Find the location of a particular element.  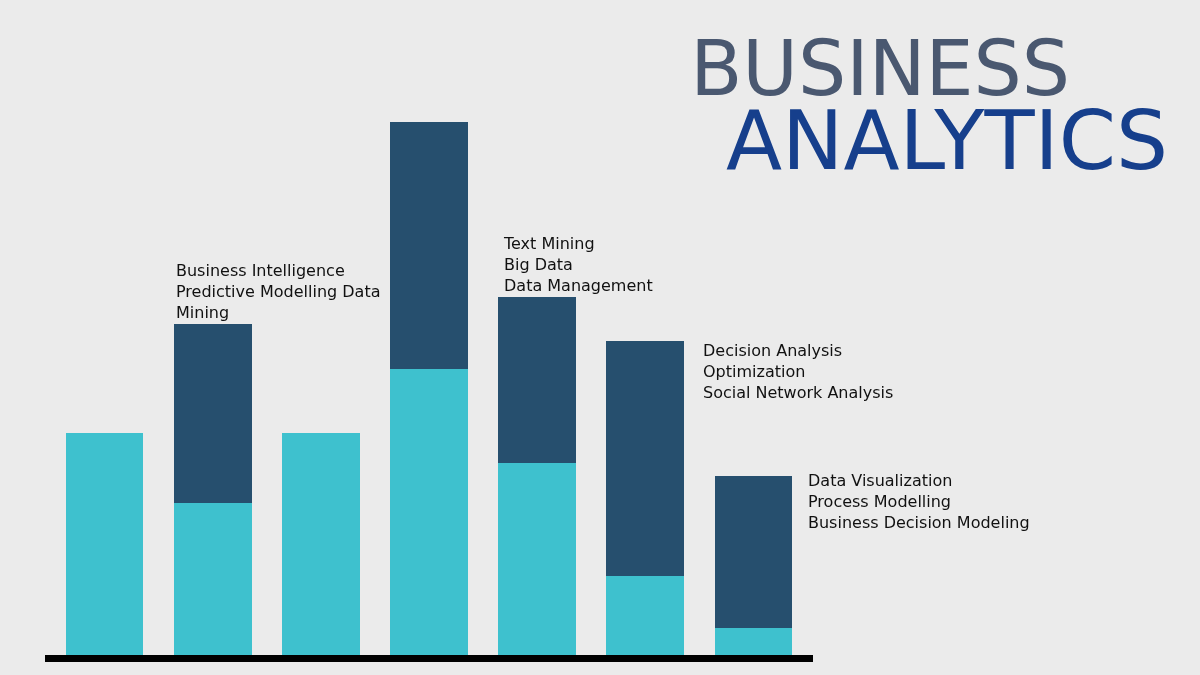

annotation: Text Mining Big Data Data Management is located at coordinates (578, 264).